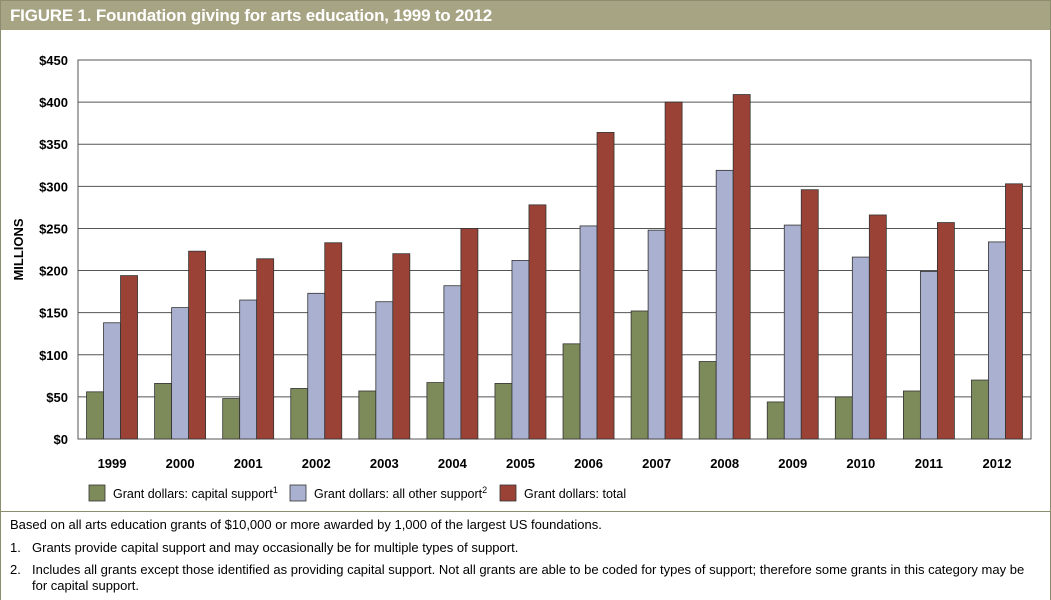  Describe the element at coordinates (575, 494) in the screenshot. I see `legend-label: Grant dollars: total` at that location.